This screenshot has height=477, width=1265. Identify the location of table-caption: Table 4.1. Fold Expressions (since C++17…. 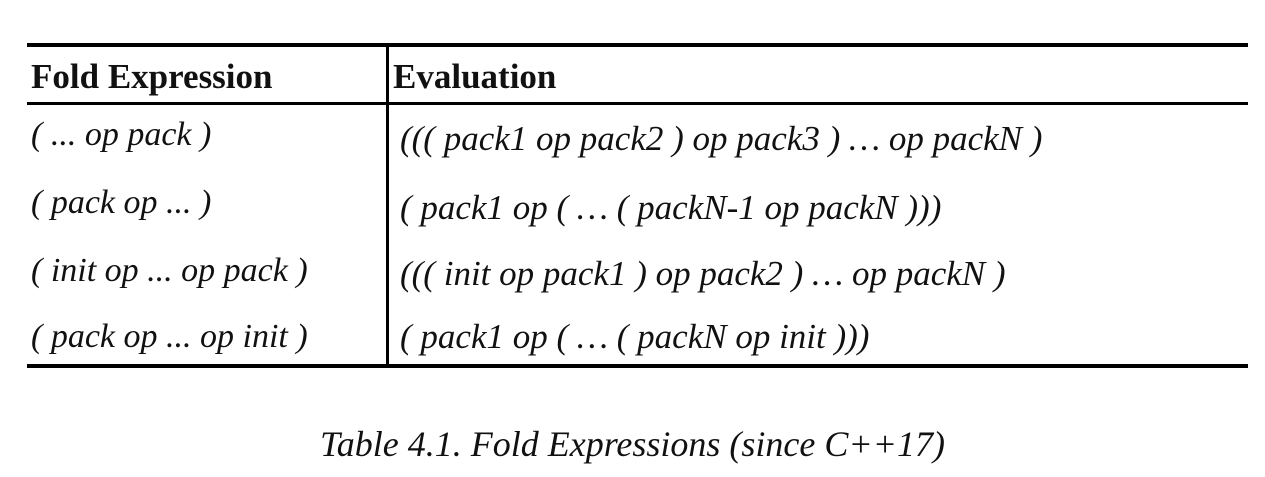
(632, 444).